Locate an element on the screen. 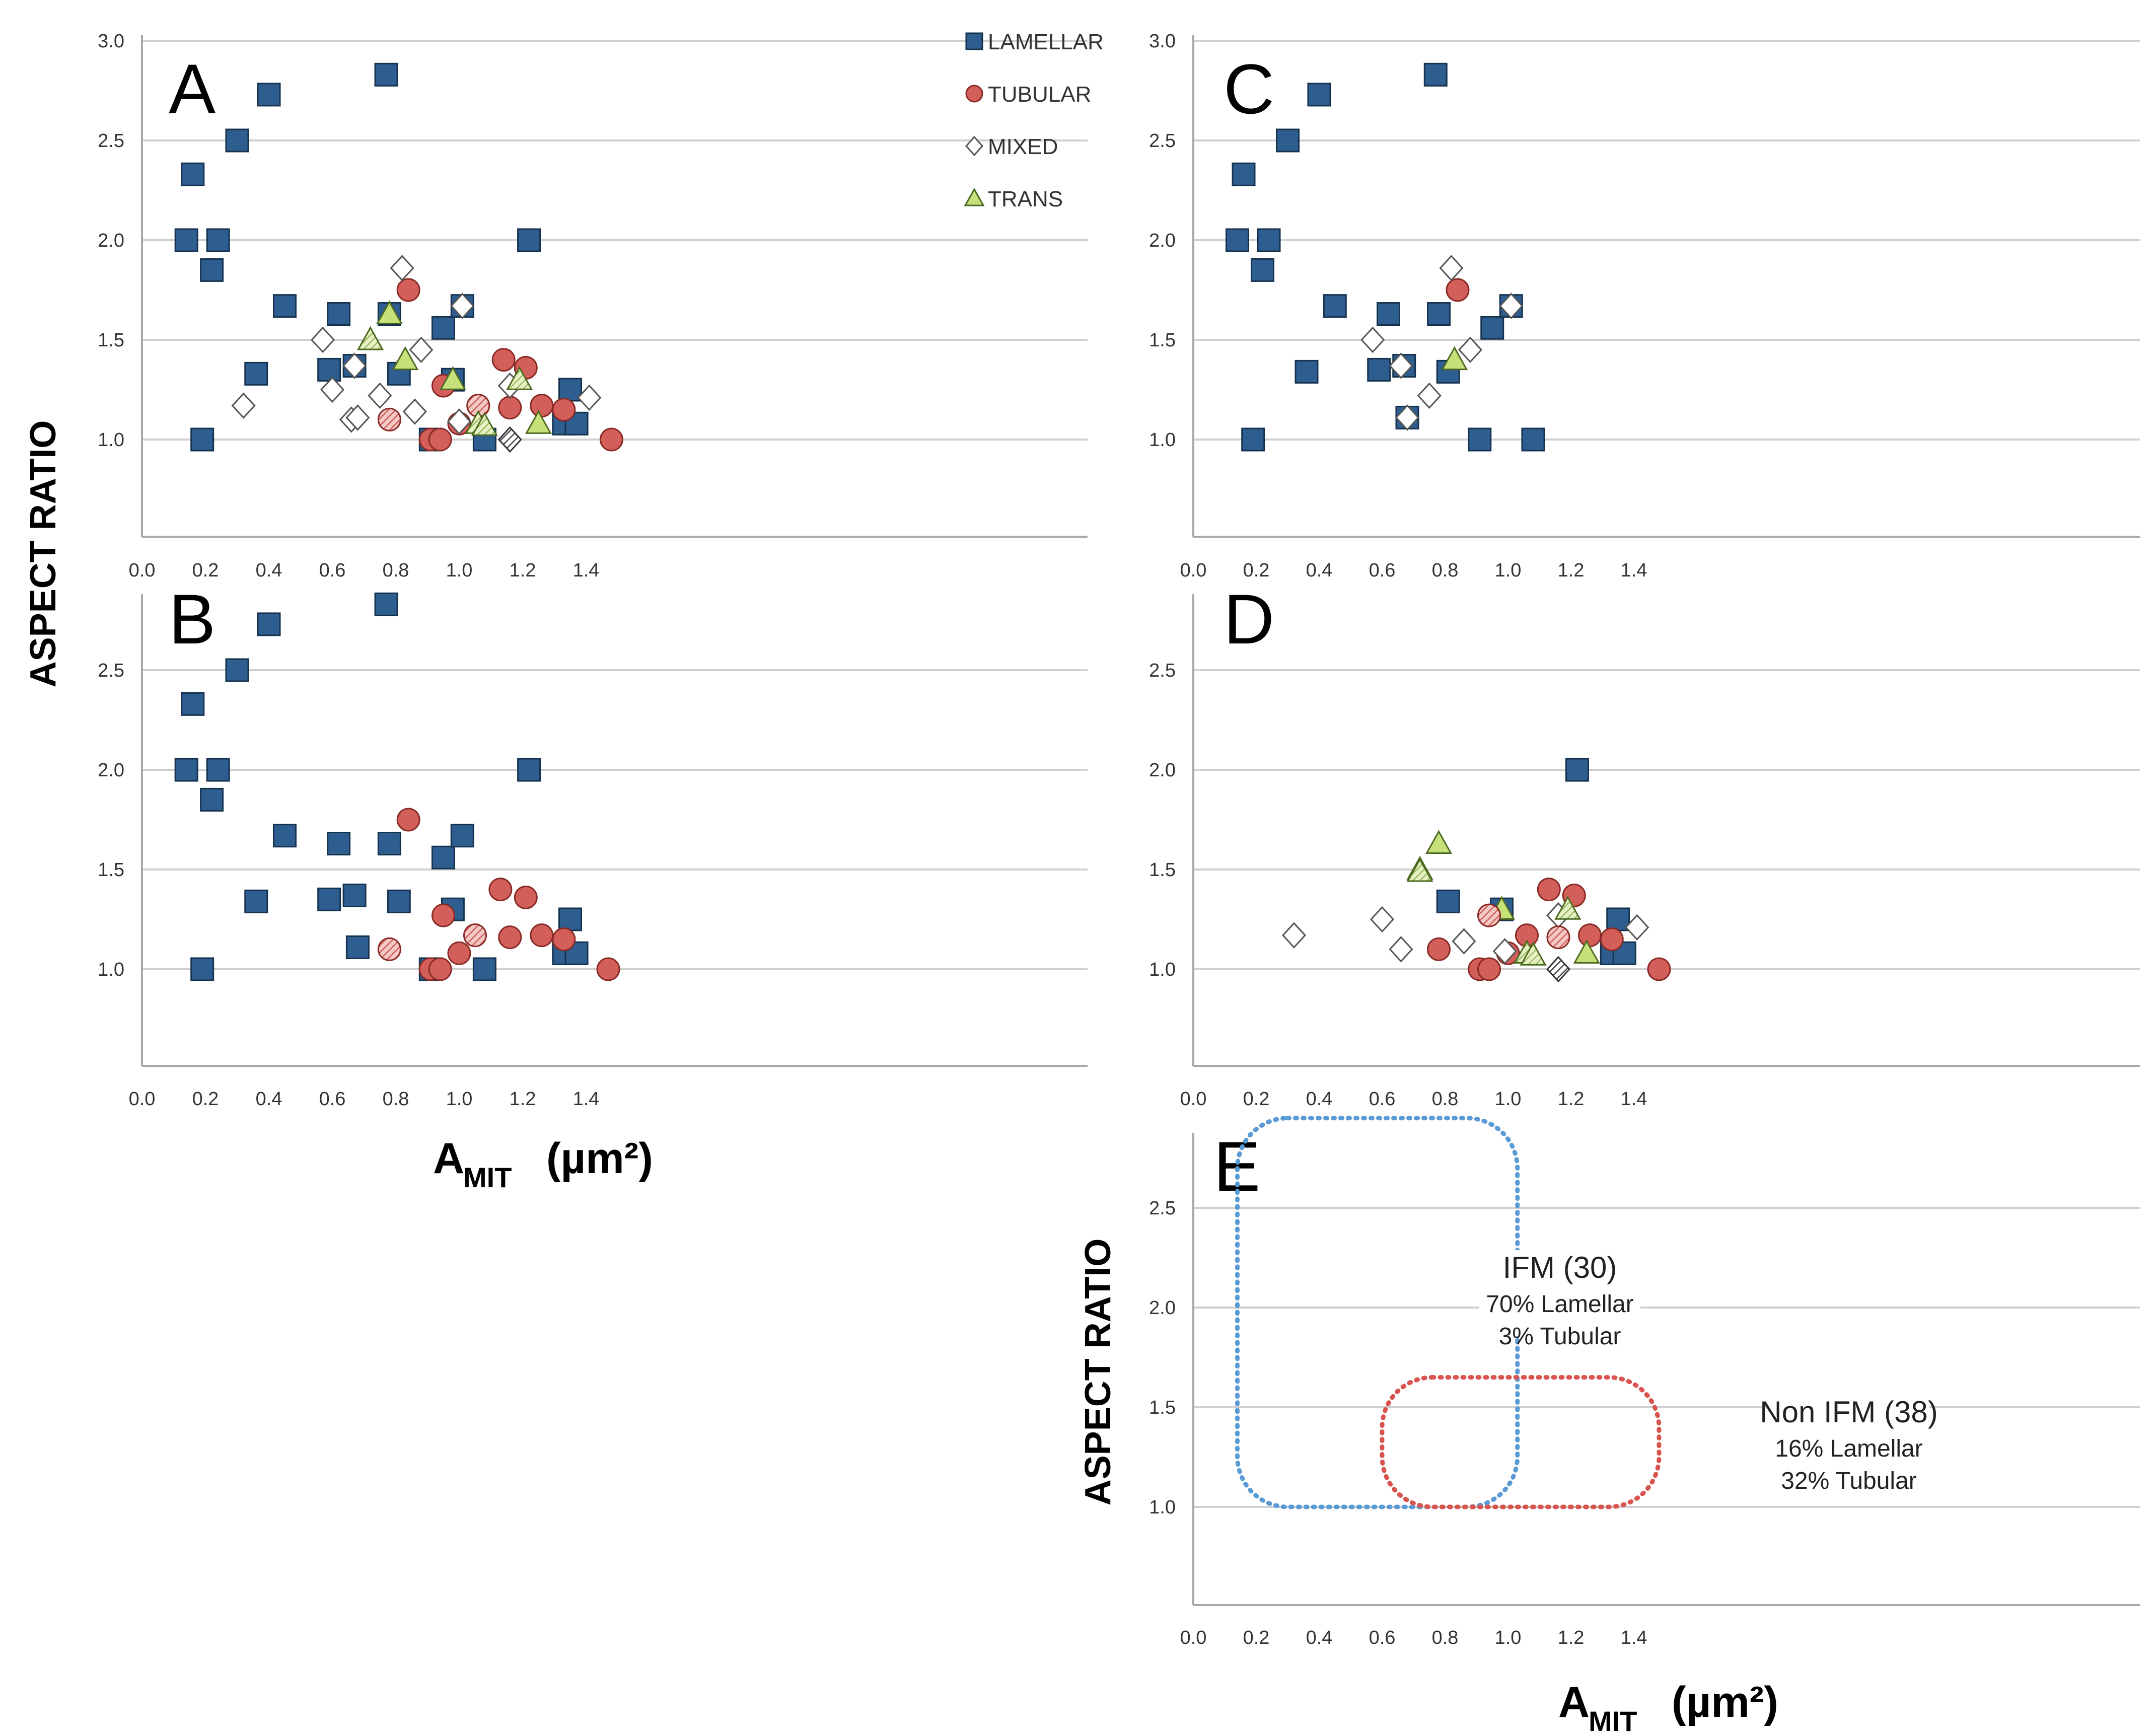 The width and height of the screenshot is (2156, 1736). region-stat: 32% Tubular is located at coordinates (1849, 1481).